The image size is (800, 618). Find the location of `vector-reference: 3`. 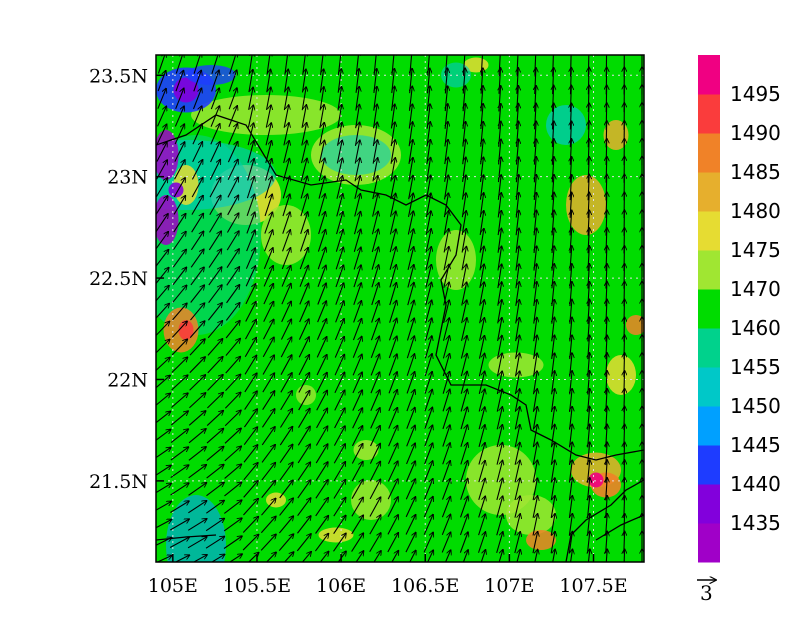

vector-reference: 3 is located at coordinates (706, 592).